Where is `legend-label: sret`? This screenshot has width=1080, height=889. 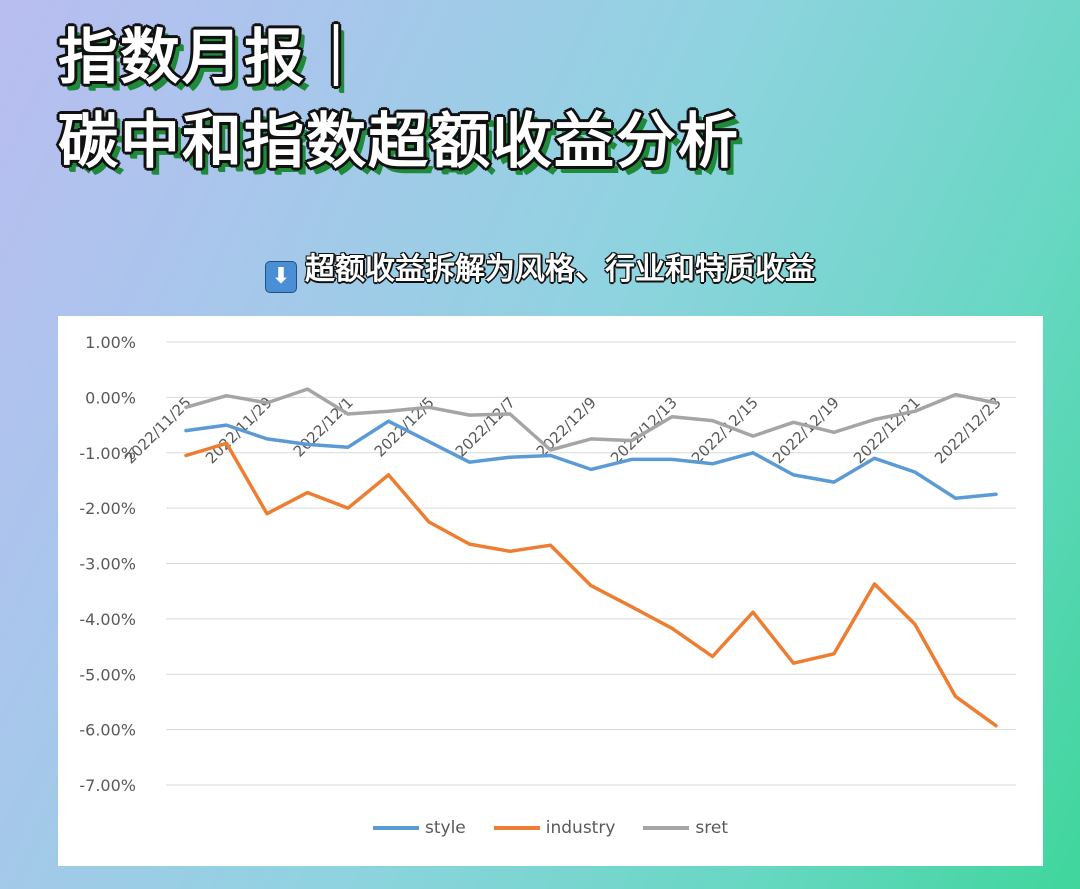 legend-label: sret is located at coordinates (711, 828).